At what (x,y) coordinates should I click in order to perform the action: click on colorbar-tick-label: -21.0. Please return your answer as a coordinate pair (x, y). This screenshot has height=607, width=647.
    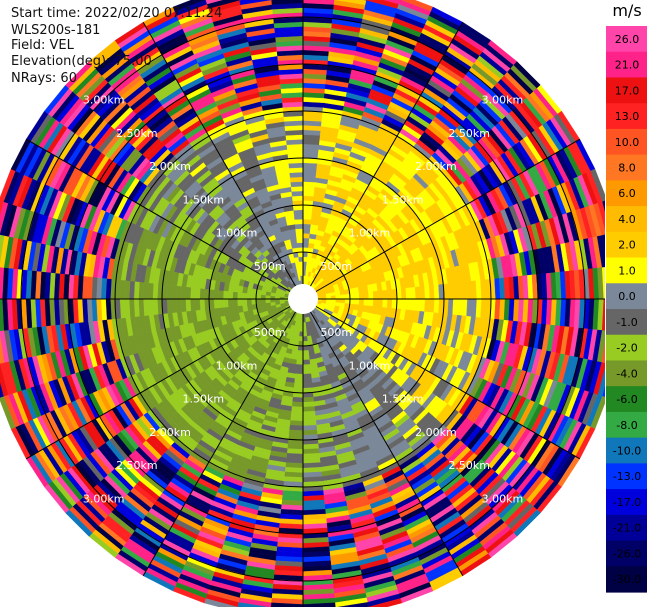
    Looking at the image, I should click on (627, 528).